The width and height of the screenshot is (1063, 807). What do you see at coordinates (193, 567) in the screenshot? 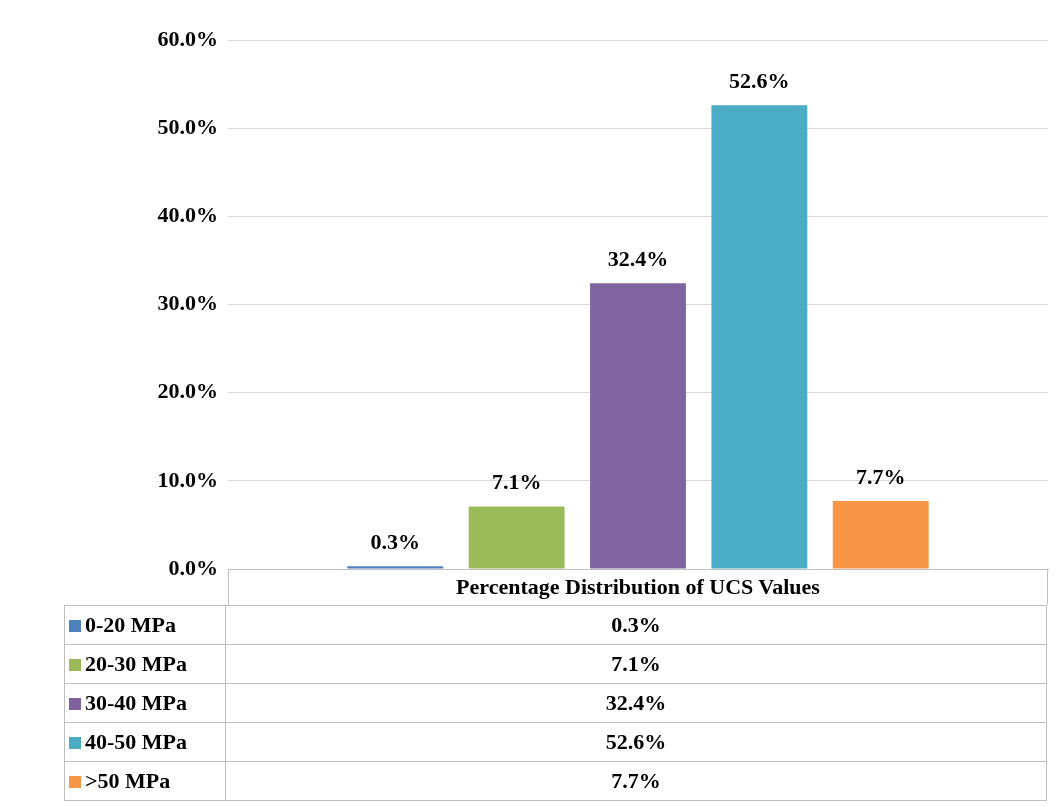
I see `y-tick-label: 0.0%` at bounding box center [193, 567].